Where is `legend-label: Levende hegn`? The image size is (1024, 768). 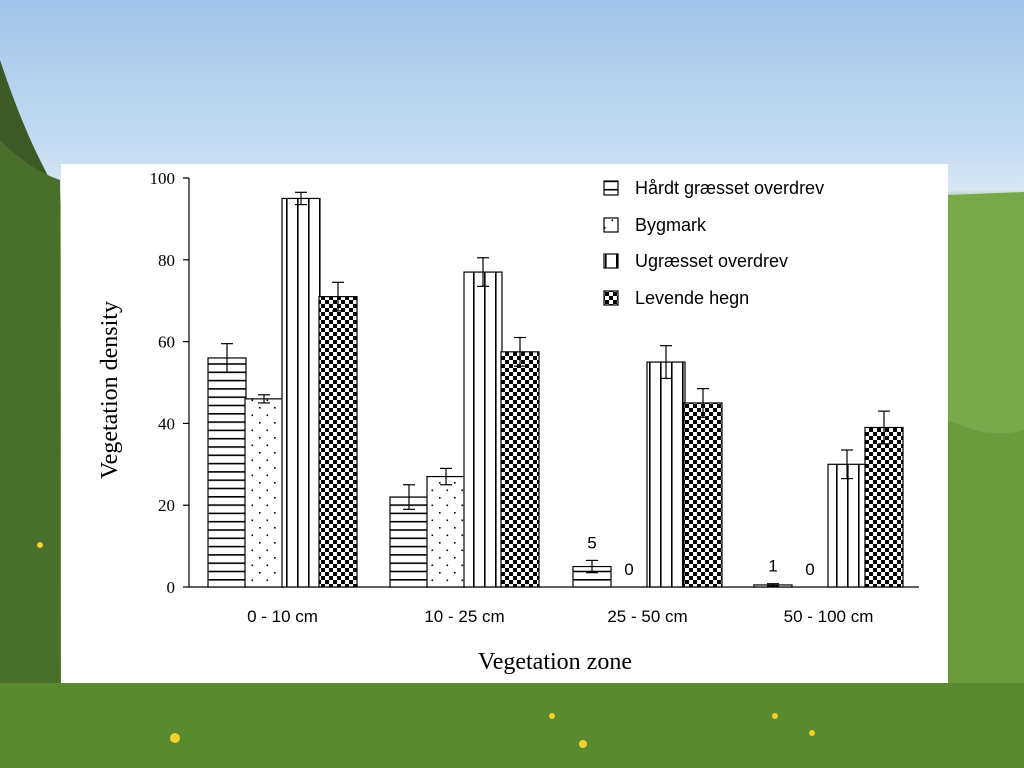 legend-label: Levende hegn is located at coordinates (692, 298).